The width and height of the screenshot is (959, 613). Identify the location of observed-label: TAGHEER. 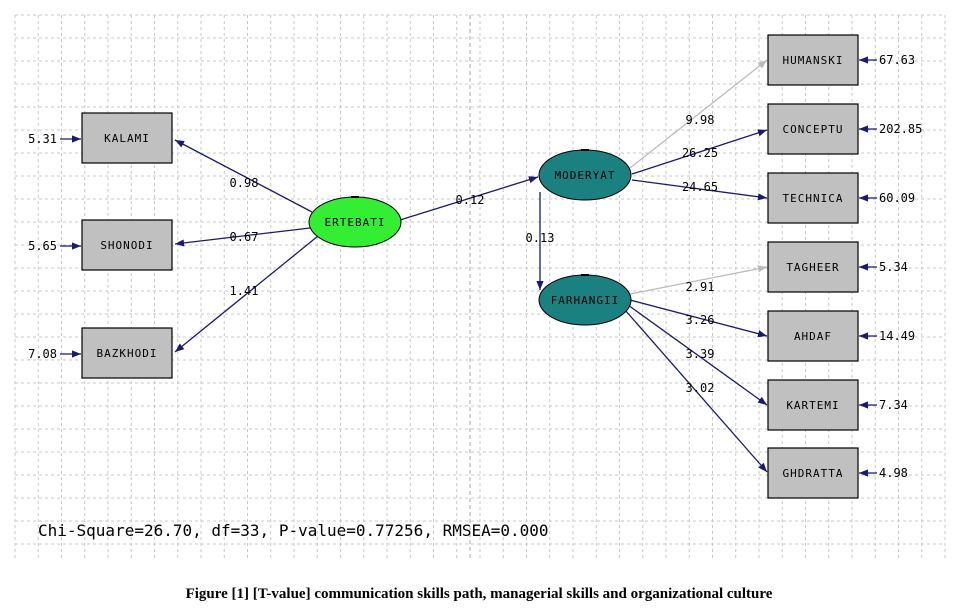
(812, 267).